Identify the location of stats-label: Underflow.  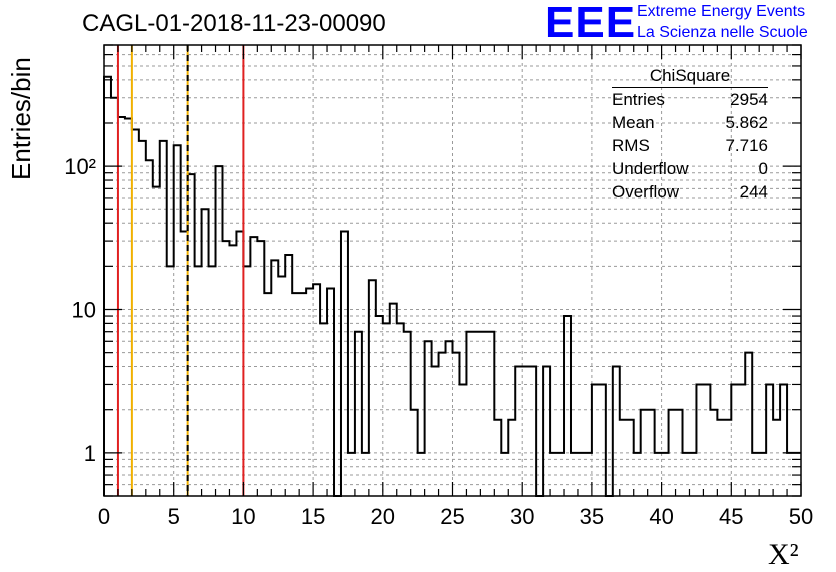
(650, 168).